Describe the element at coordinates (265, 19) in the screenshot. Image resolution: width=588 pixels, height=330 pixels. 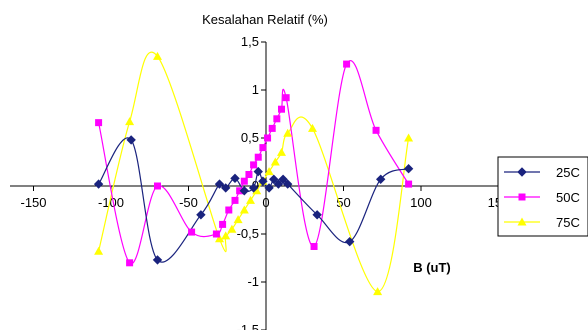
I see `chart-title: Kesalahan Relatif (%)` at that location.